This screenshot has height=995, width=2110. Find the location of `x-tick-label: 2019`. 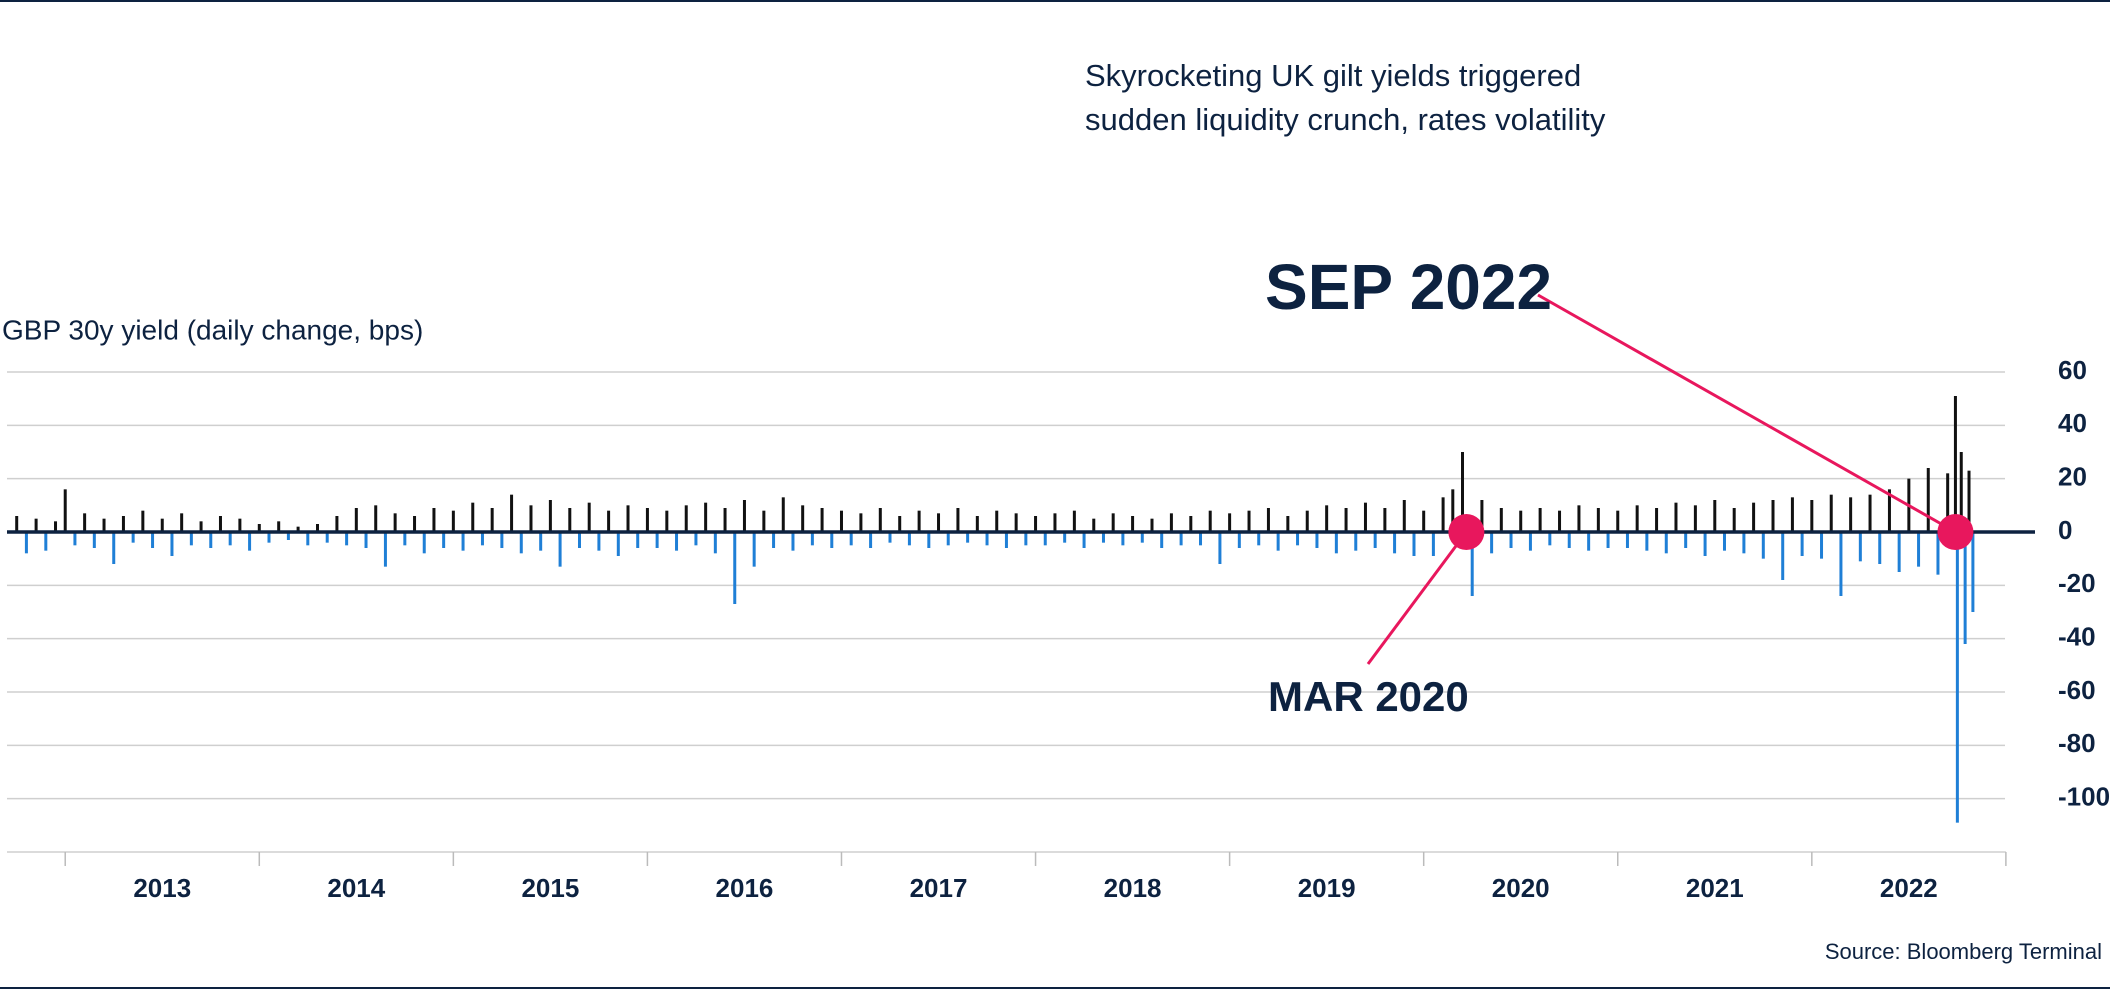

x-tick-label: 2019 is located at coordinates (1327, 888).